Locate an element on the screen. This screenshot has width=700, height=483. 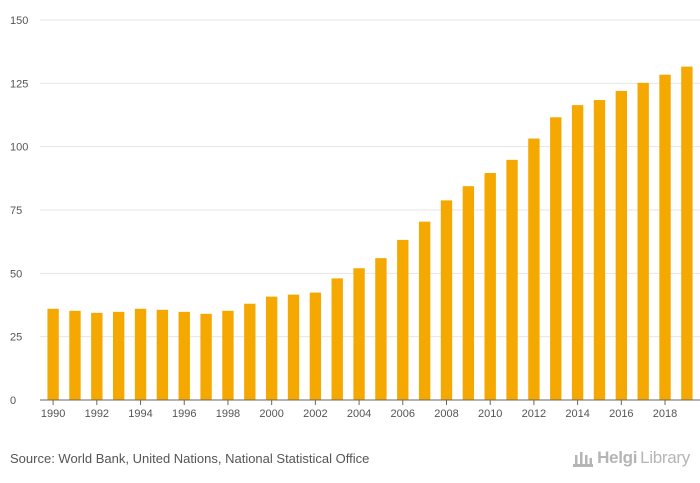
bar-2000 is located at coordinates (271, 348).